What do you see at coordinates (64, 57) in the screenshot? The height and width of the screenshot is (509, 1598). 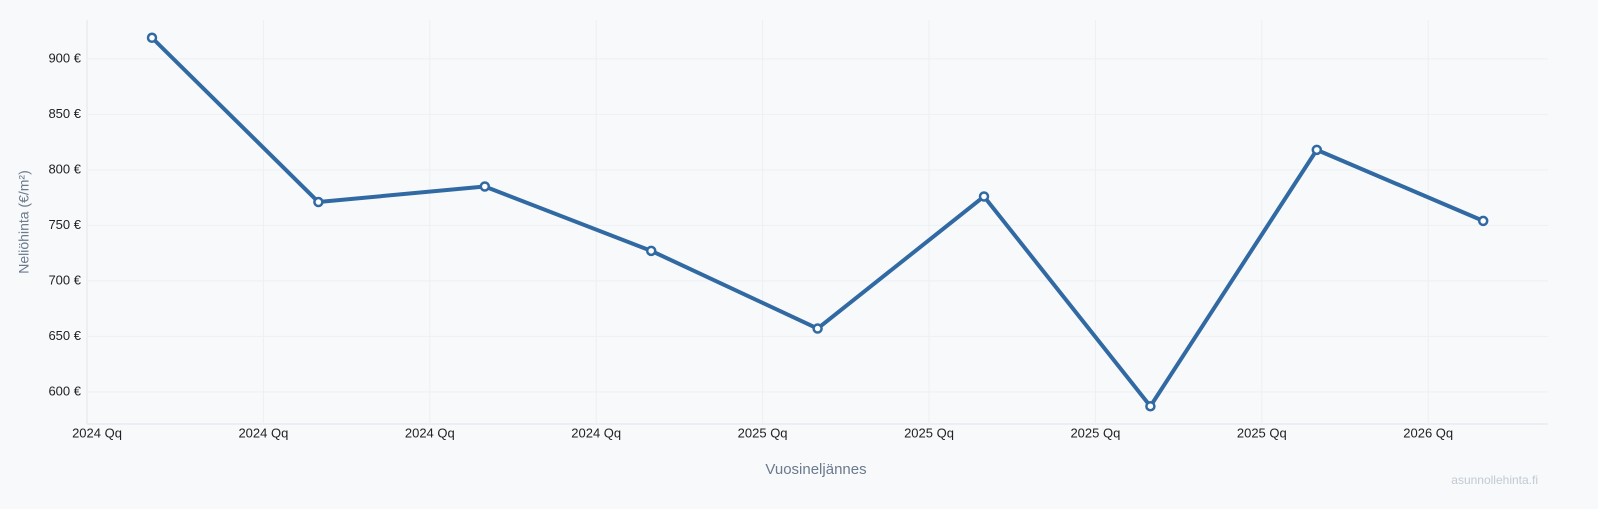 I see `y-tick-label: 900 €` at bounding box center [64, 57].